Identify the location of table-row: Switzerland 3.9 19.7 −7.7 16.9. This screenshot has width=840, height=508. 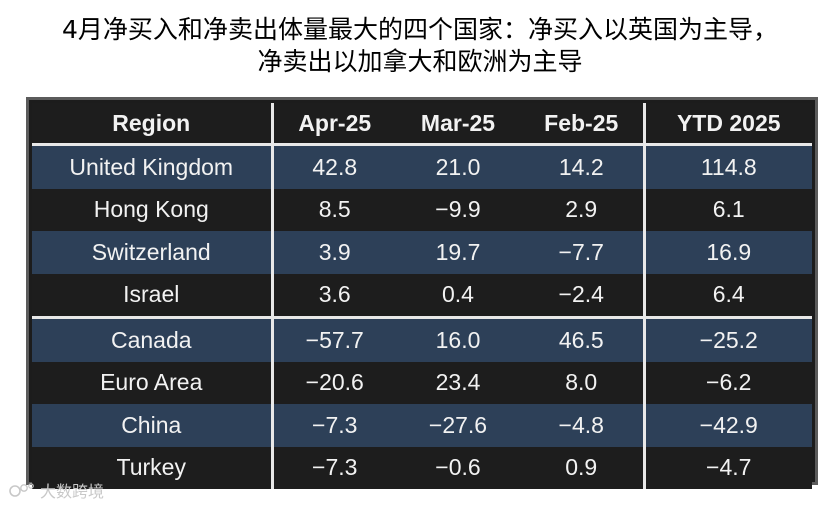
(422, 252).